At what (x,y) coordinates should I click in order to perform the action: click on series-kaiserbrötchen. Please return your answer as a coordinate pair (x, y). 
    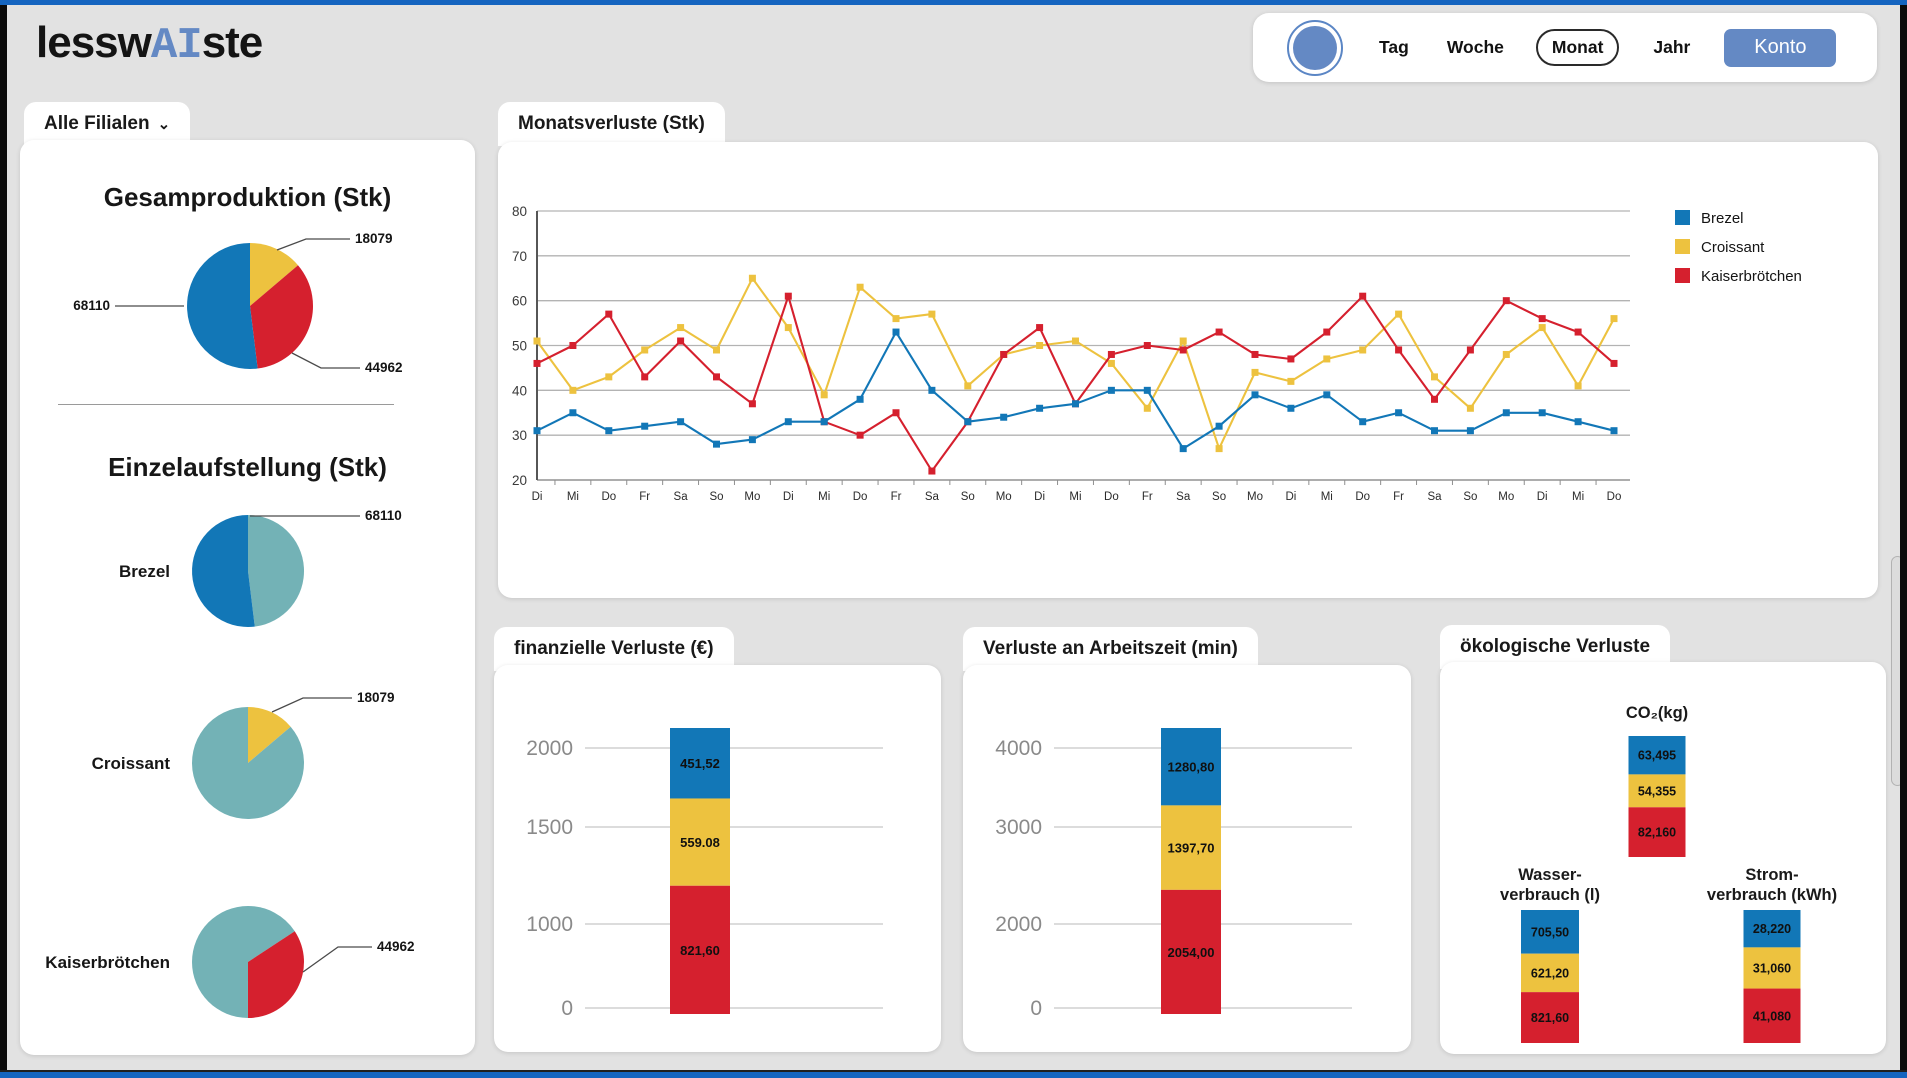
    Looking at the image, I should click on (1075, 383).